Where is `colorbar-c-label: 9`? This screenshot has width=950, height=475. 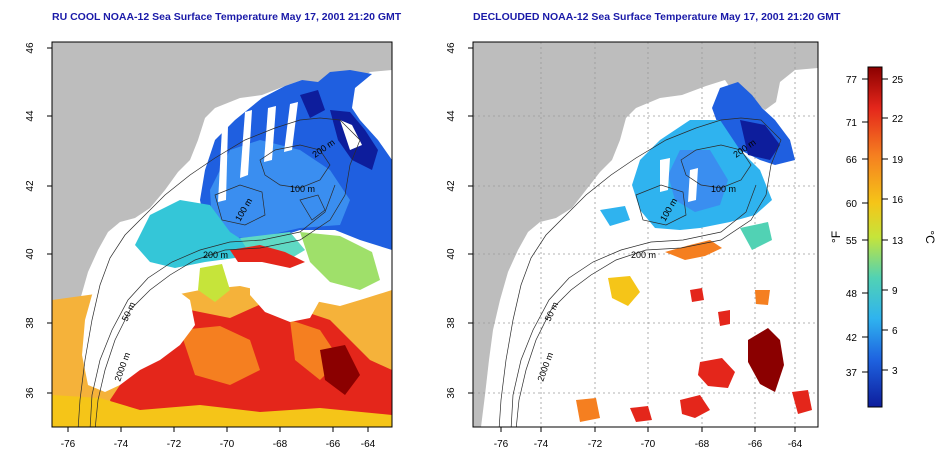 colorbar-c-label: 9 is located at coordinates (895, 291).